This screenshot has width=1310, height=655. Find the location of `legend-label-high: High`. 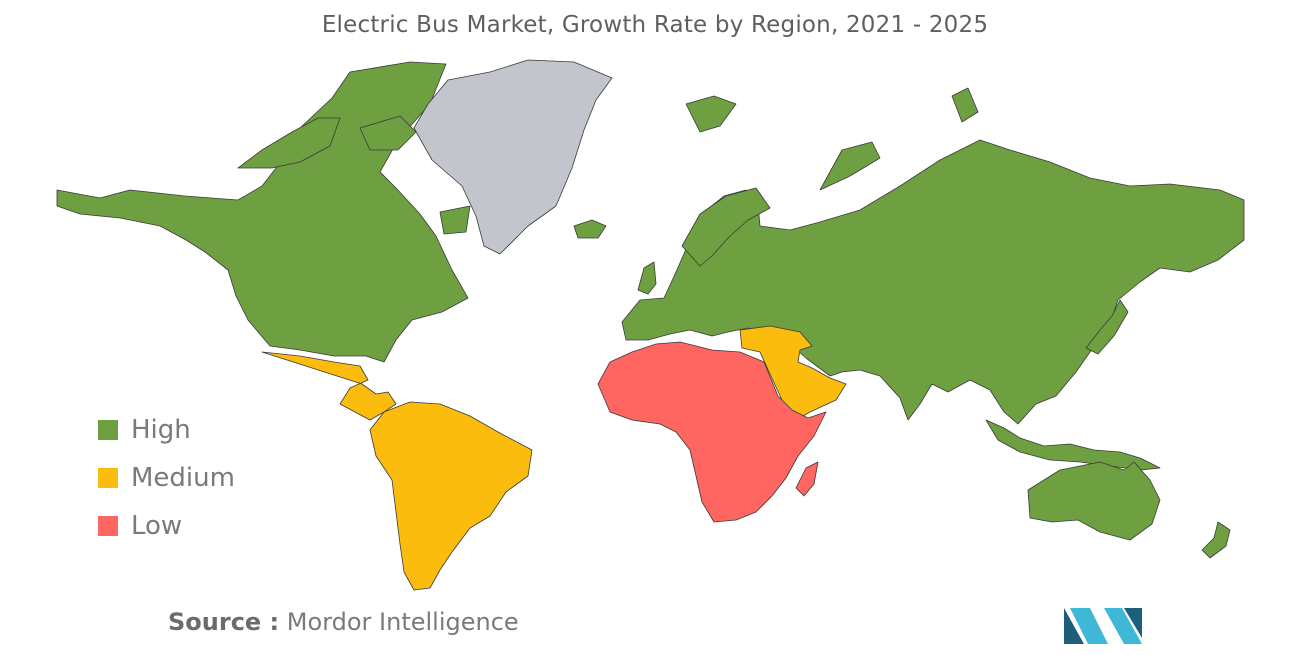

legend-label-high: High is located at coordinates (161, 430).